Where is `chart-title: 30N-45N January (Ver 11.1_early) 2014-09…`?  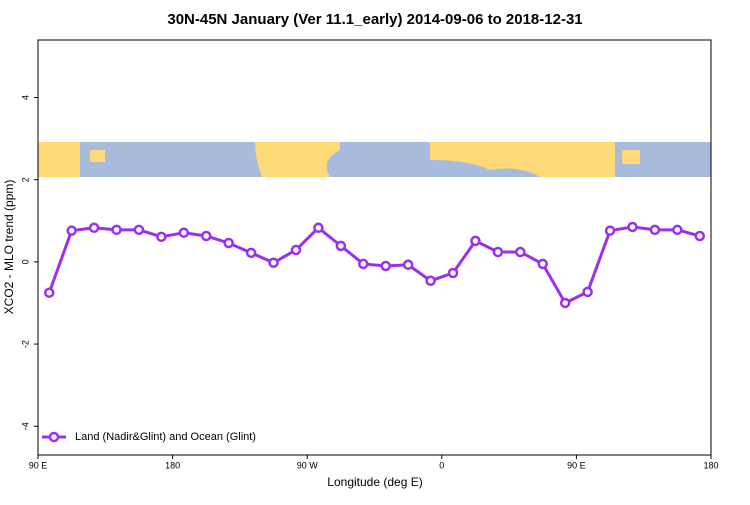 chart-title: 30N-45N January (Ver 11.1_early) 2014-09… is located at coordinates (374, 19).